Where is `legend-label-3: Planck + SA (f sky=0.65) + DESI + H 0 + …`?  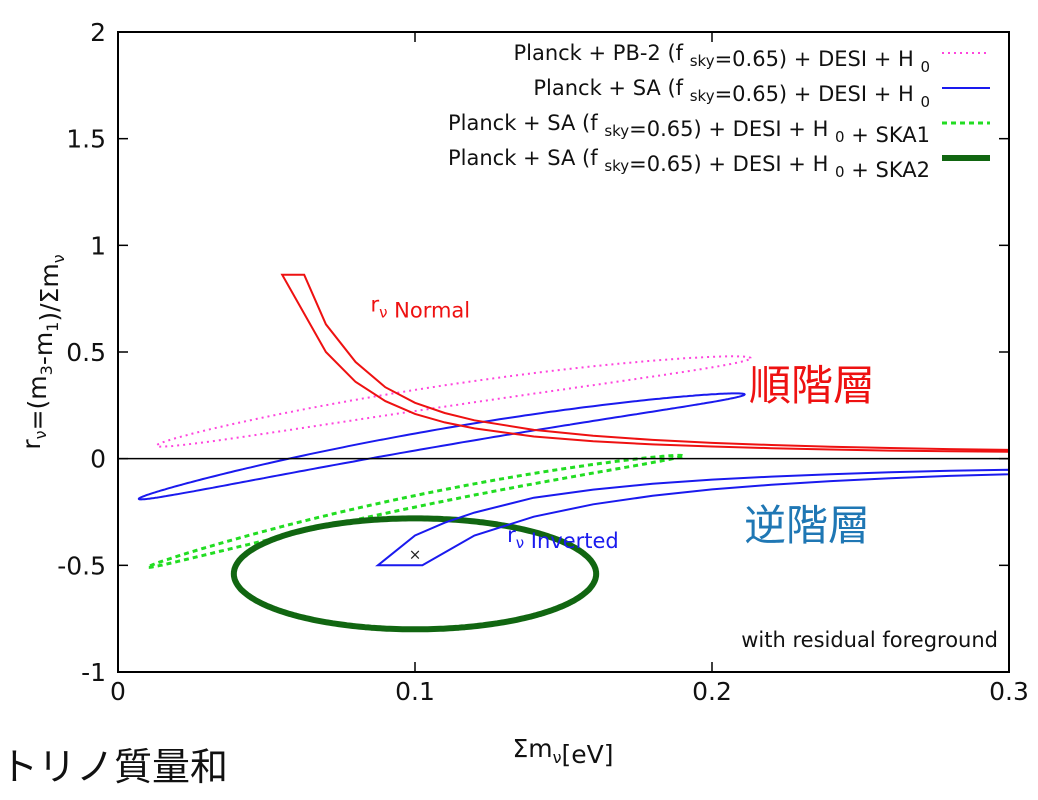 legend-label-3: Planck + SA (f sky=0.65) + DESI + H 0 + … is located at coordinates (689, 129).